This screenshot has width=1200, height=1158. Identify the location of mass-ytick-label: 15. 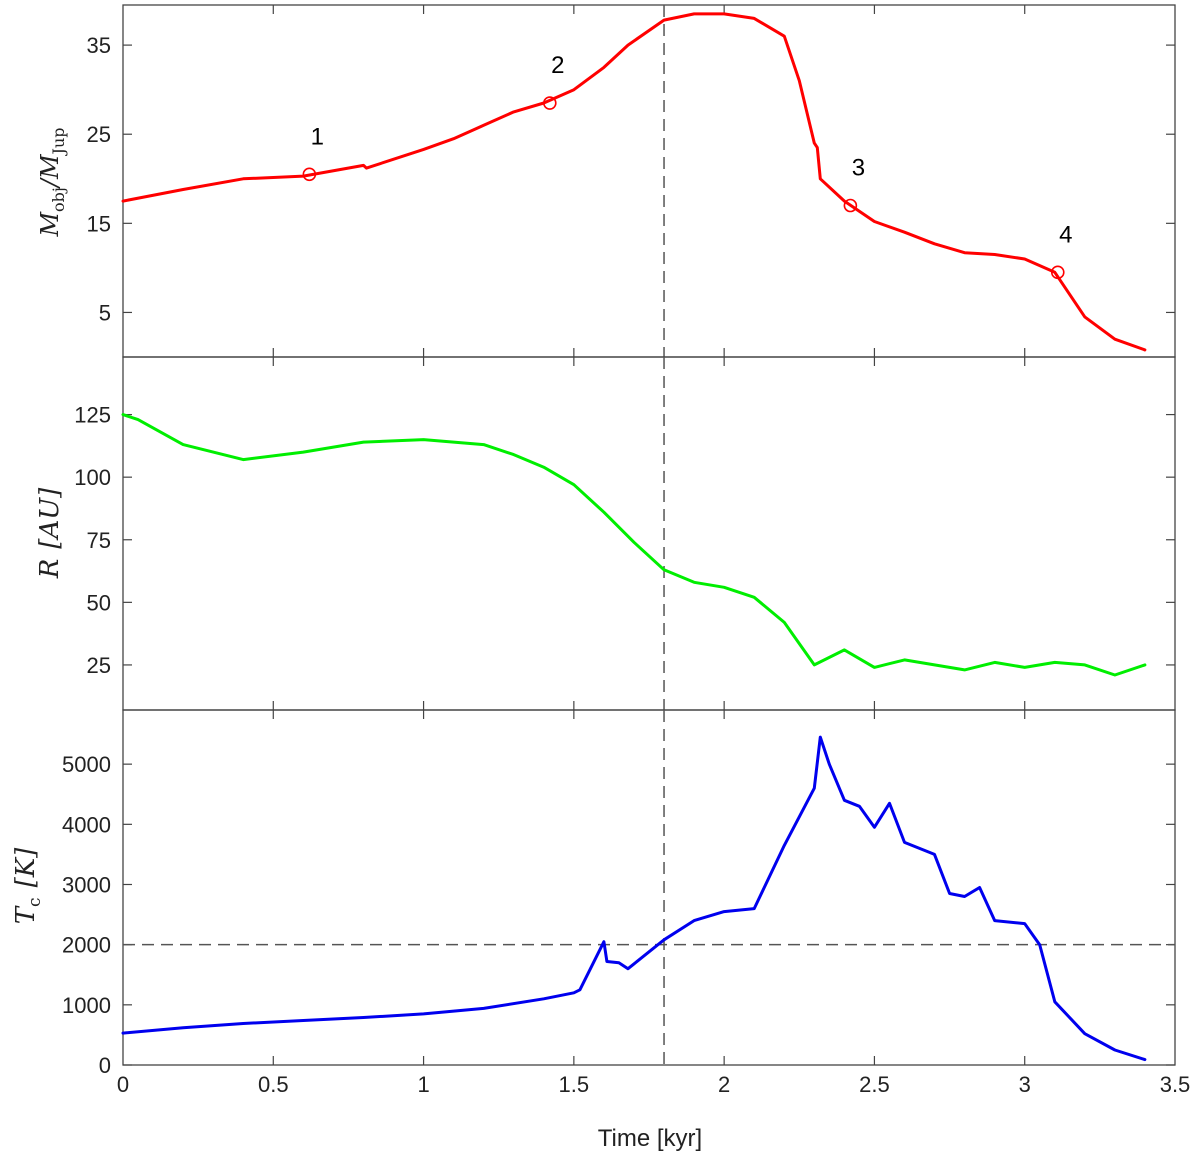
(99, 223).